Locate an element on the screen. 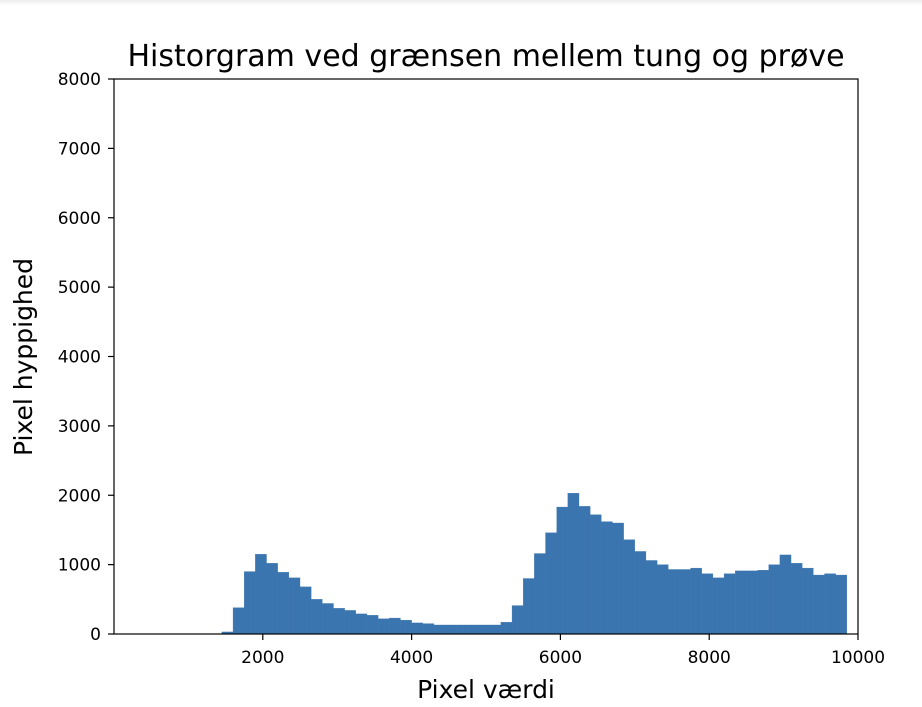 This screenshot has width=922, height=707. y-tick-label: 7000 is located at coordinates (79, 149).